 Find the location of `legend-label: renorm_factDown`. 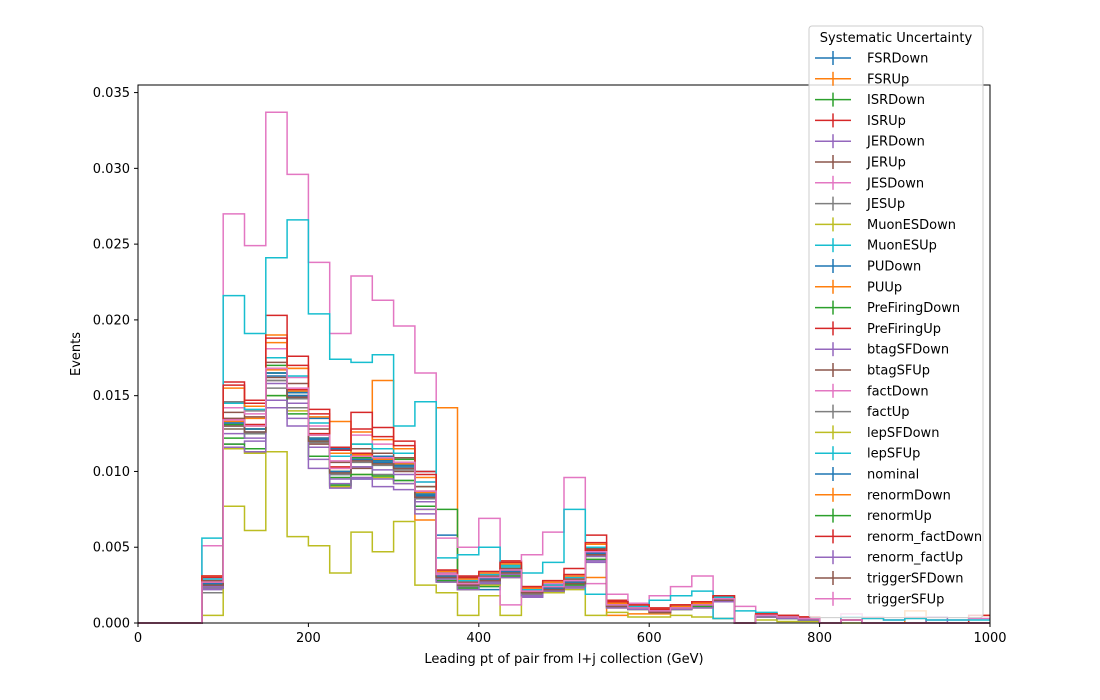

legend-label: renorm_factDown is located at coordinates (924, 537).